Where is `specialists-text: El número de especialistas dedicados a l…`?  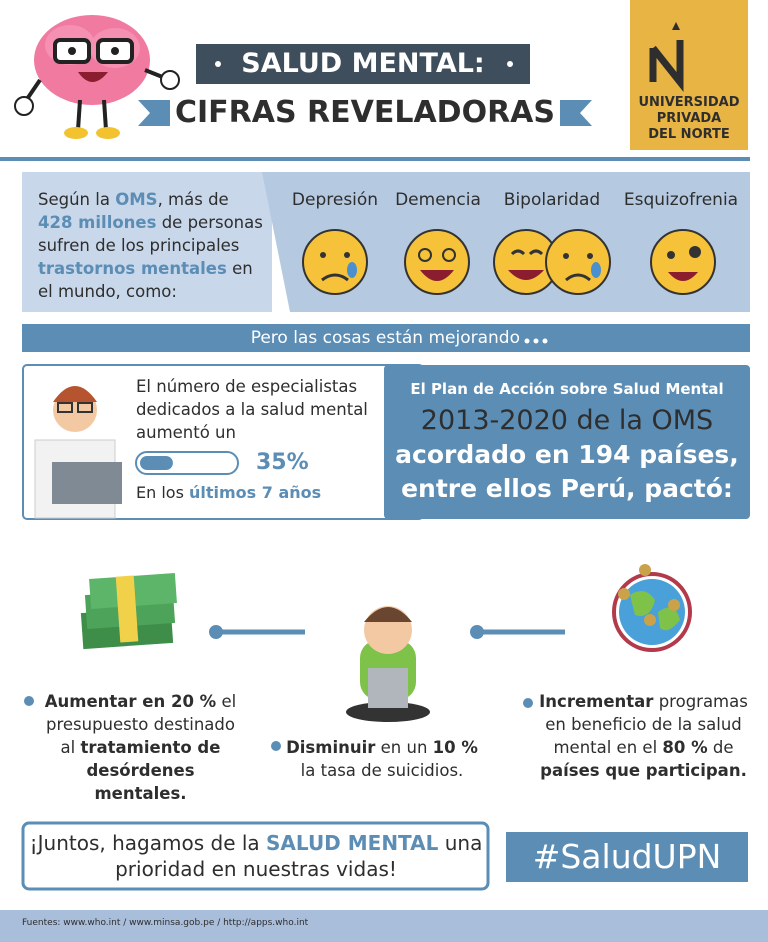 specialists-text: El número de especialistas dedicados a l… is located at coordinates (252, 409).